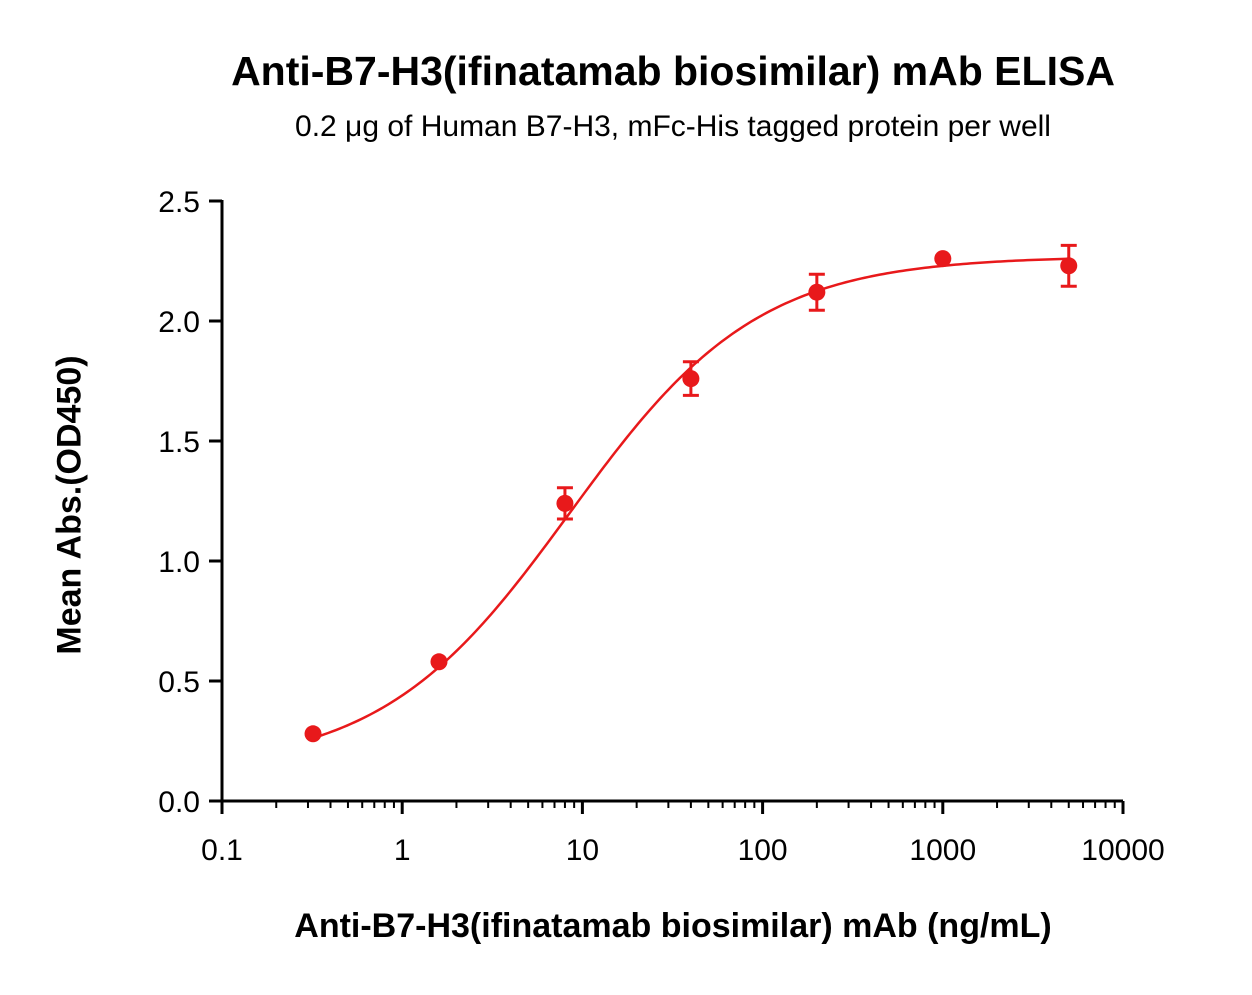  I want to click on x-tick-label: 1, so click(402, 850).